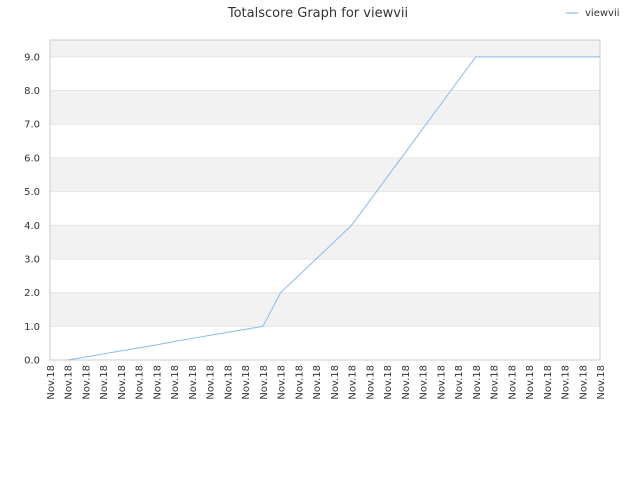 The image size is (640, 480). What do you see at coordinates (32, 259) in the screenshot?
I see `y-tick-label: 3.0` at bounding box center [32, 259].